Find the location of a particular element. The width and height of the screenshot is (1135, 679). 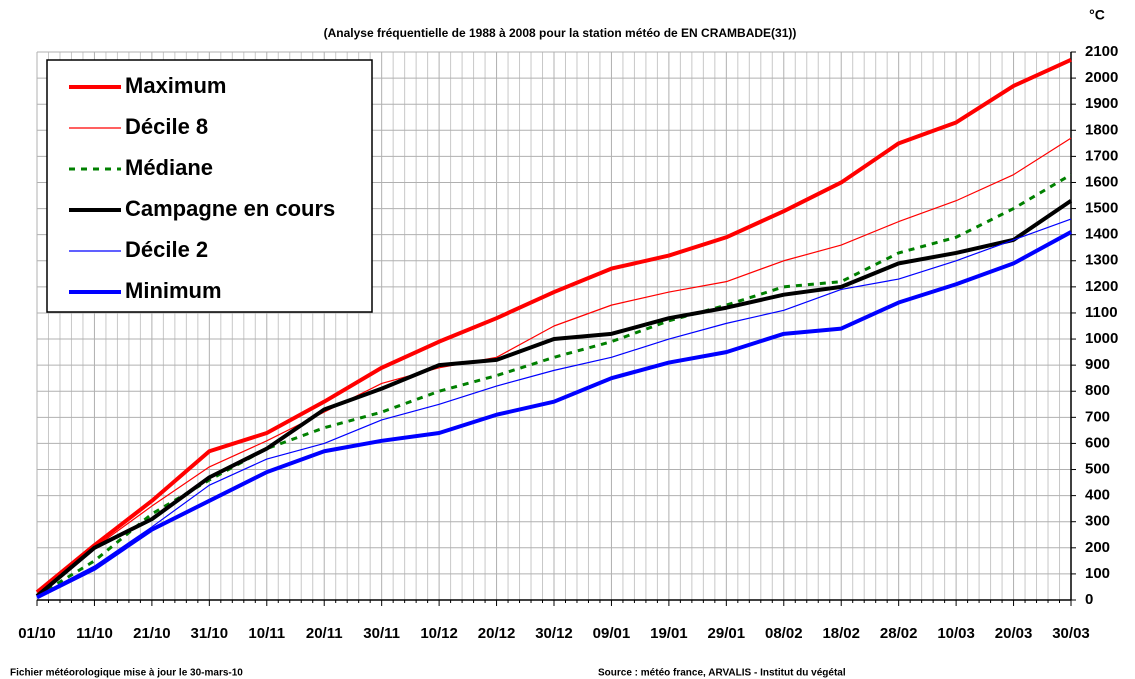

y-tick-label: 500 is located at coordinates (1097, 468).